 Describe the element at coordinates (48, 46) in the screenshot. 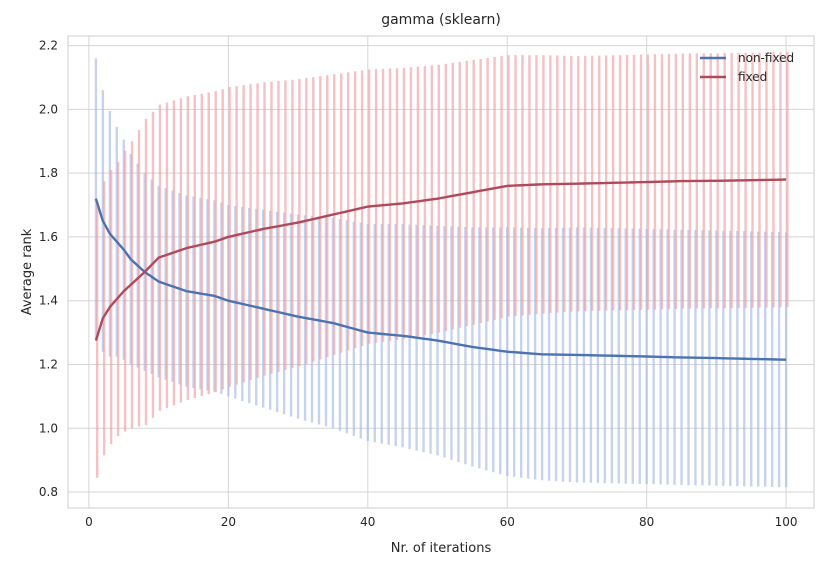

I see `y-tick-label: 2.2` at that location.